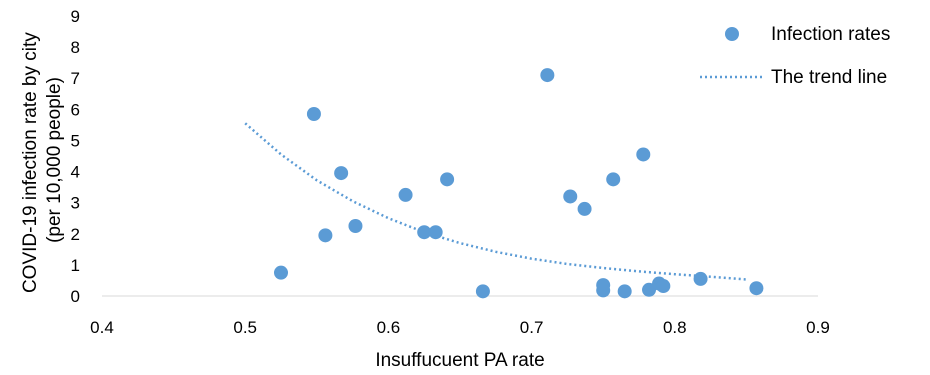 Image resolution: width=930 pixels, height=375 pixels. What do you see at coordinates (245, 327) in the screenshot?
I see `x-tick-label: 0.5` at bounding box center [245, 327].